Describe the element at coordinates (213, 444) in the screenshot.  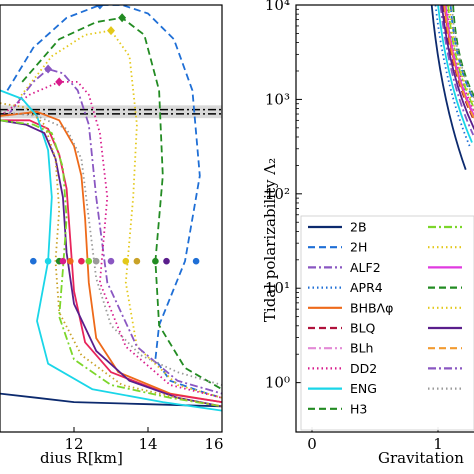
I see `left-x-tick-label-2: 16` at that location.